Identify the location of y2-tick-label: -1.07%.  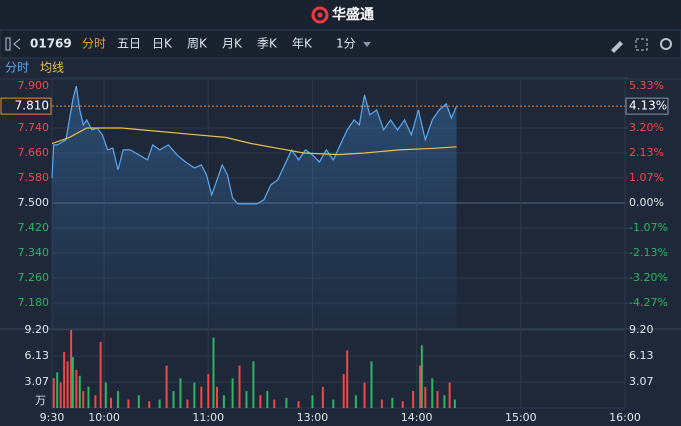
(648, 227).